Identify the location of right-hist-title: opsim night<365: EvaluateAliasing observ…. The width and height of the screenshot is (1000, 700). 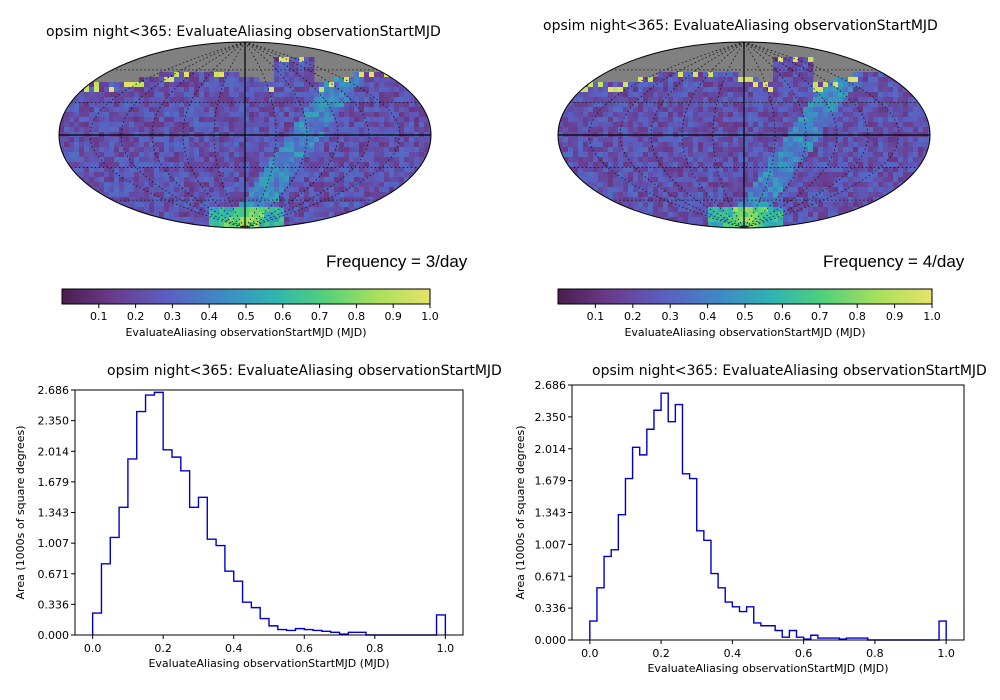
(789, 371).